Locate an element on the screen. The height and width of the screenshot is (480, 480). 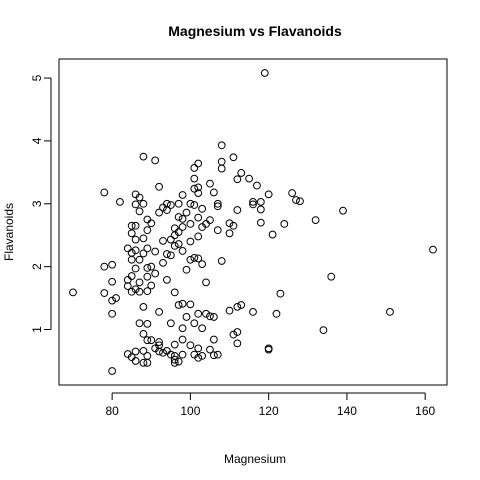
x-tick-label: 80 is located at coordinates (112, 411).